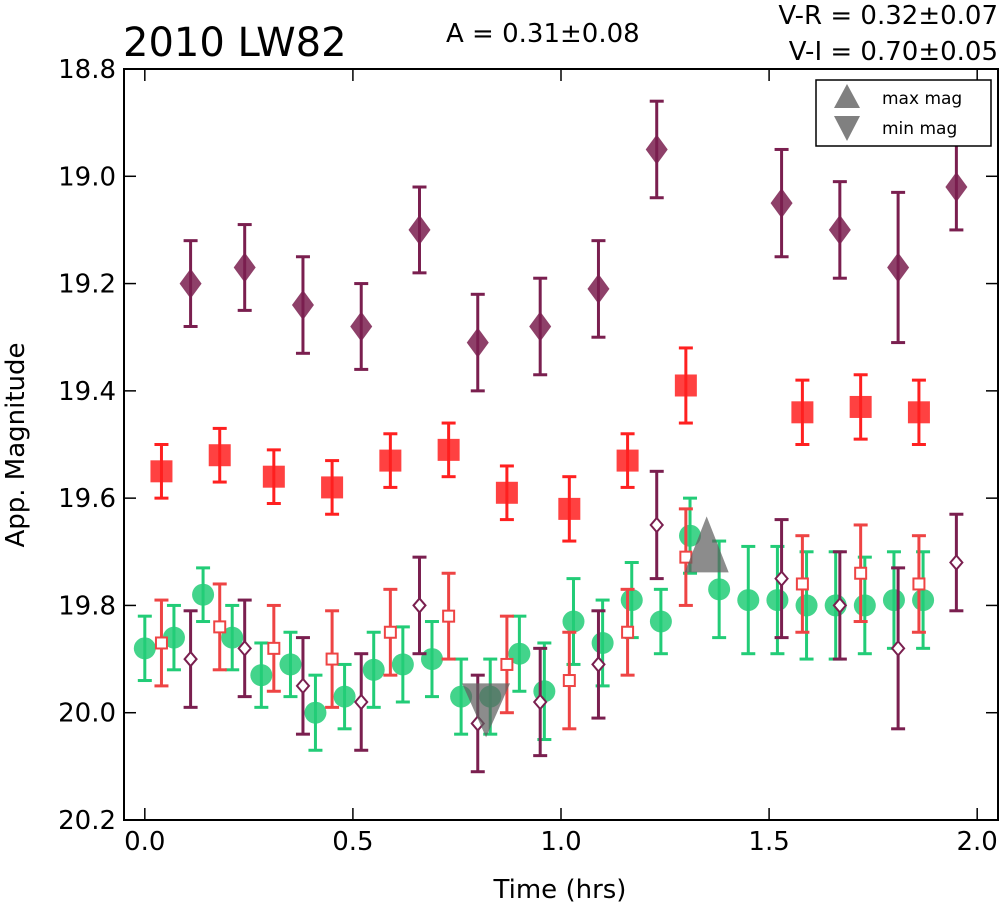 The width and height of the screenshot is (1001, 904). What do you see at coordinates (486, 710) in the screenshot?
I see `min-mag-marker` at bounding box center [486, 710].